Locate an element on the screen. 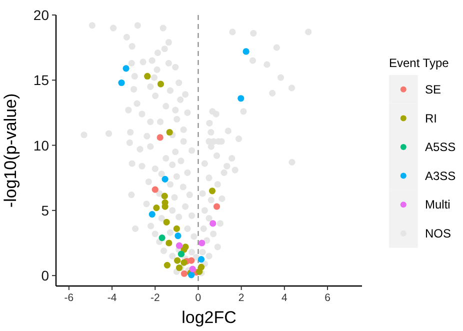 Image resolution: width=463 pixels, height=331 pixels. y-tick-label: 10 is located at coordinates (41, 145).